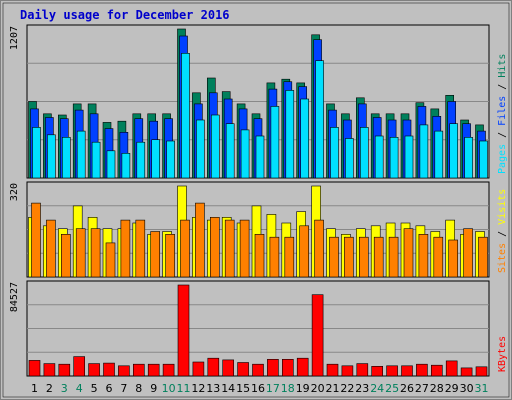 The height and width of the screenshot is (400, 512). What do you see at coordinates (273, 388) in the screenshot?
I see `x-tick-label: 17` at bounding box center [273, 388].